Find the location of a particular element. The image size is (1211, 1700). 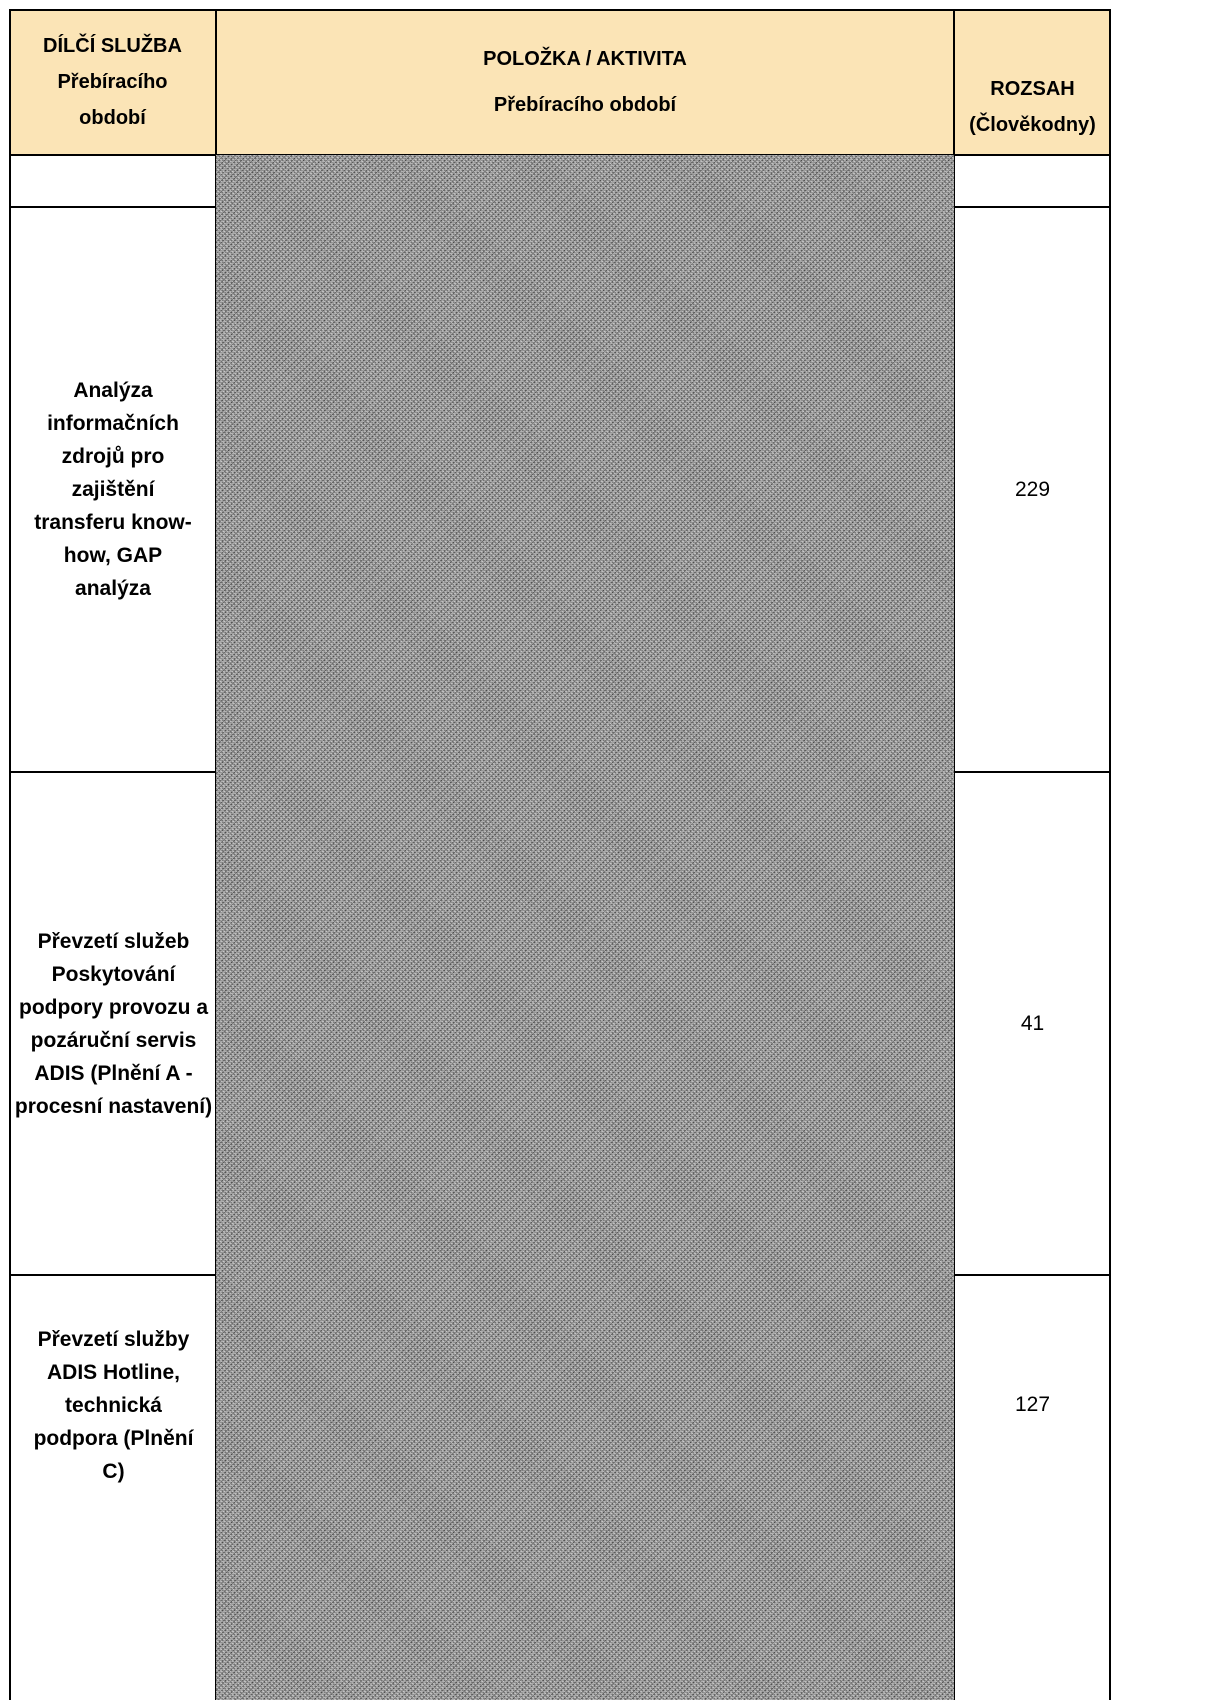

row-scope: 127 is located at coordinates (1032, 1405).